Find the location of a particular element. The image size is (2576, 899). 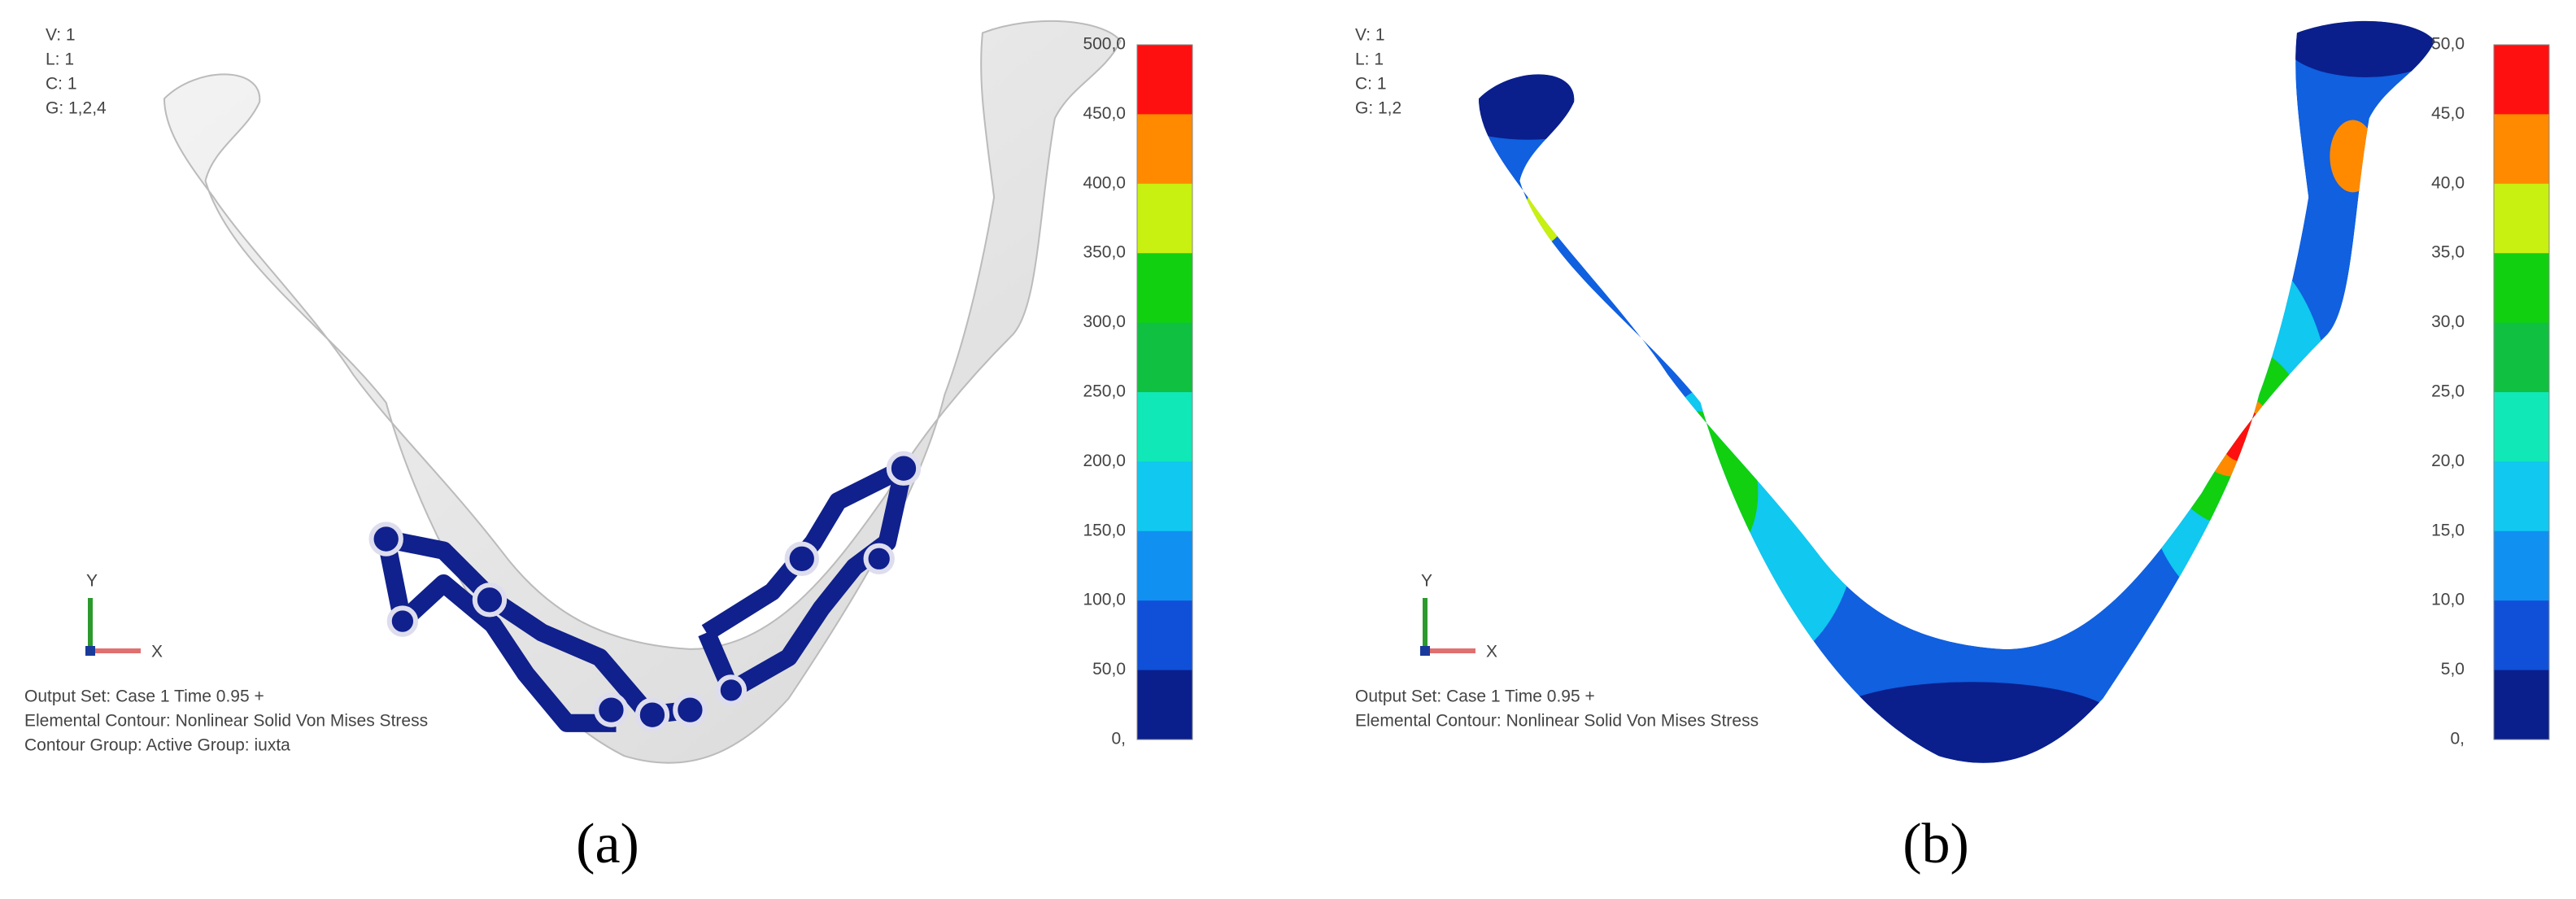

legend-label: 20,0 is located at coordinates (2448, 461).